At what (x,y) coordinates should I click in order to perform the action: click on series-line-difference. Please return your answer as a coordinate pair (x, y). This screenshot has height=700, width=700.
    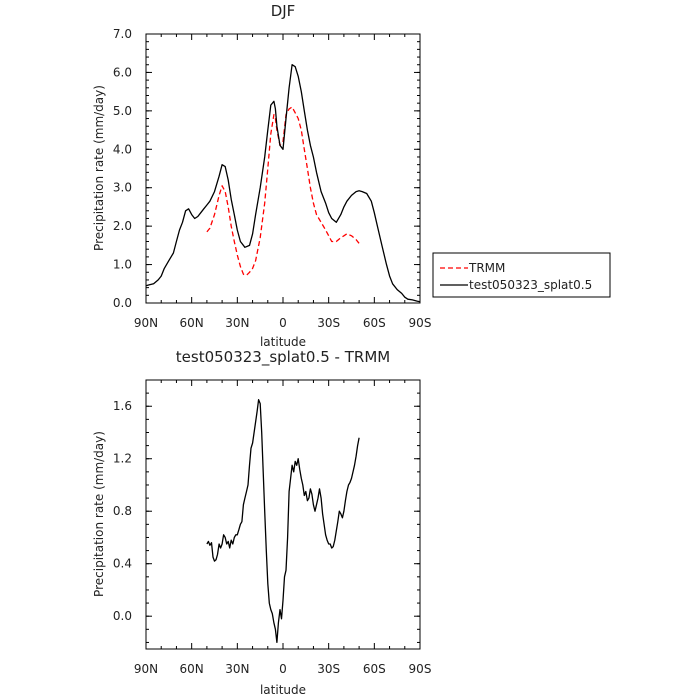
    Looking at the image, I should click on (283, 521).